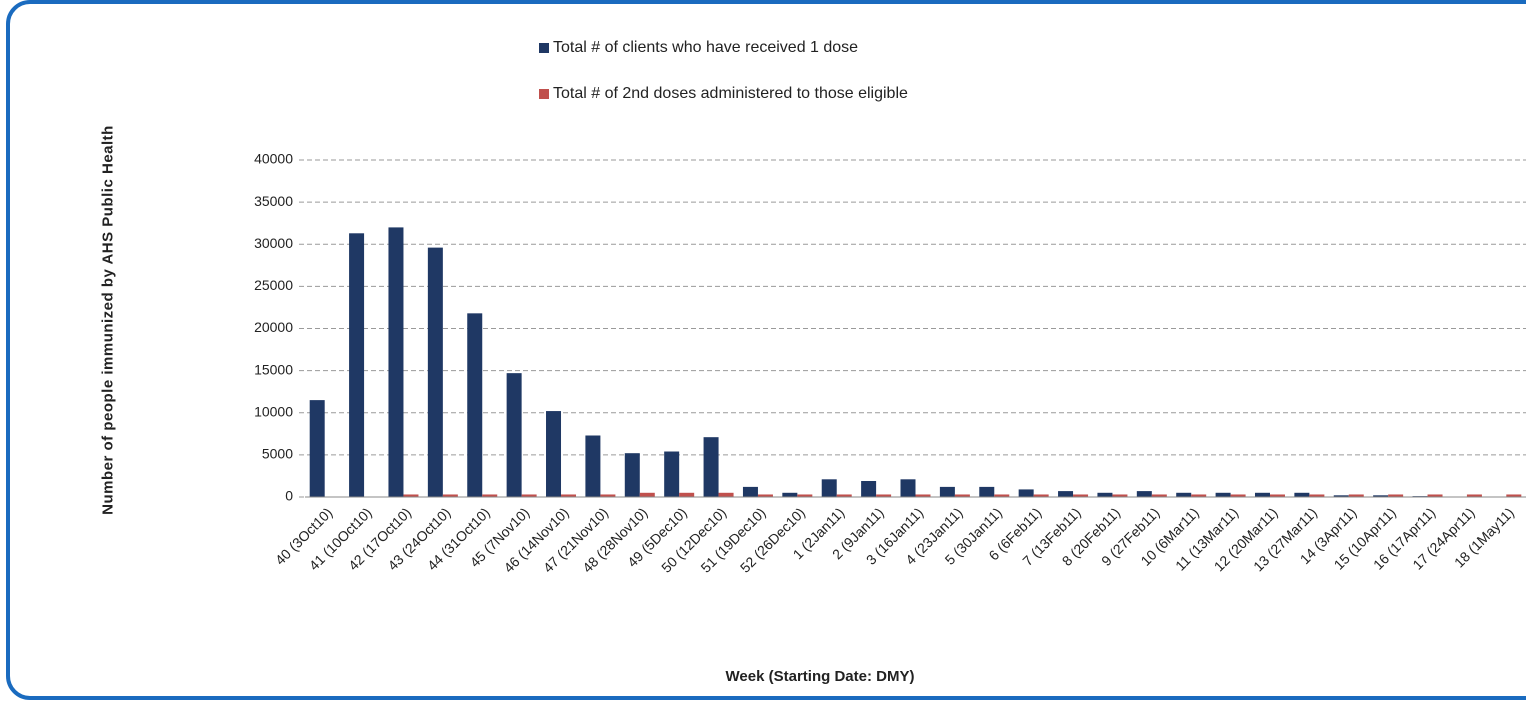 The width and height of the screenshot is (1526, 705). Describe the element at coordinates (273, 285) in the screenshot. I see `y-tick-label: 25000` at that location.